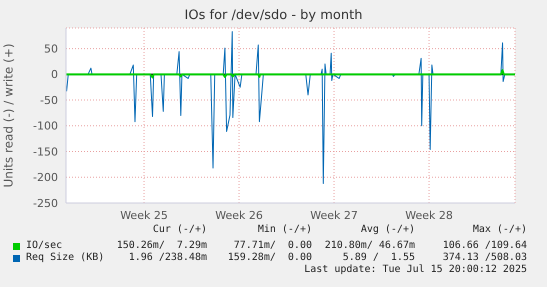 This screenshot has width=547, height=287. I want to click on y-tick-label: -100, so click(45, 126).